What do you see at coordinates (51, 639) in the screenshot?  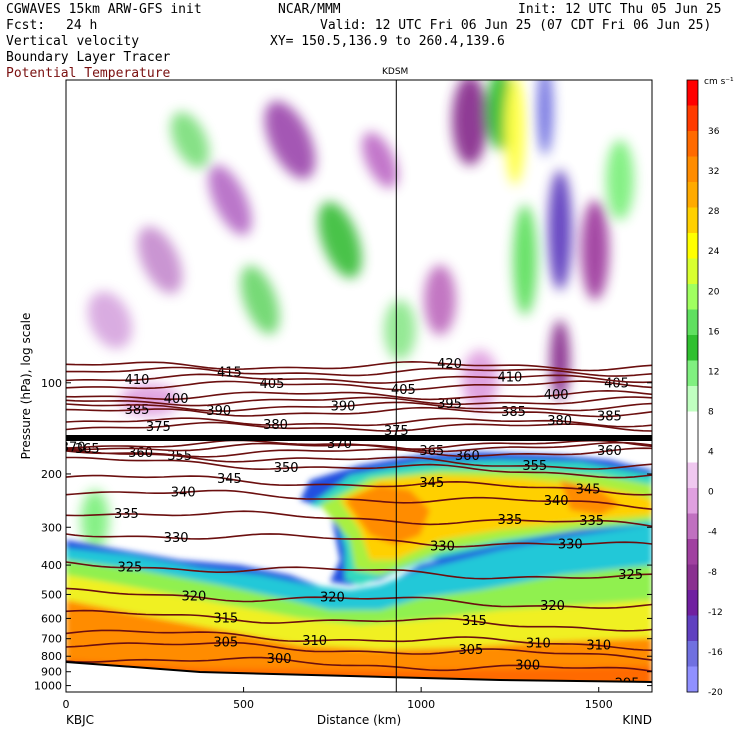 I see `y-tick-label: 700` at bounding box center [51, 639].